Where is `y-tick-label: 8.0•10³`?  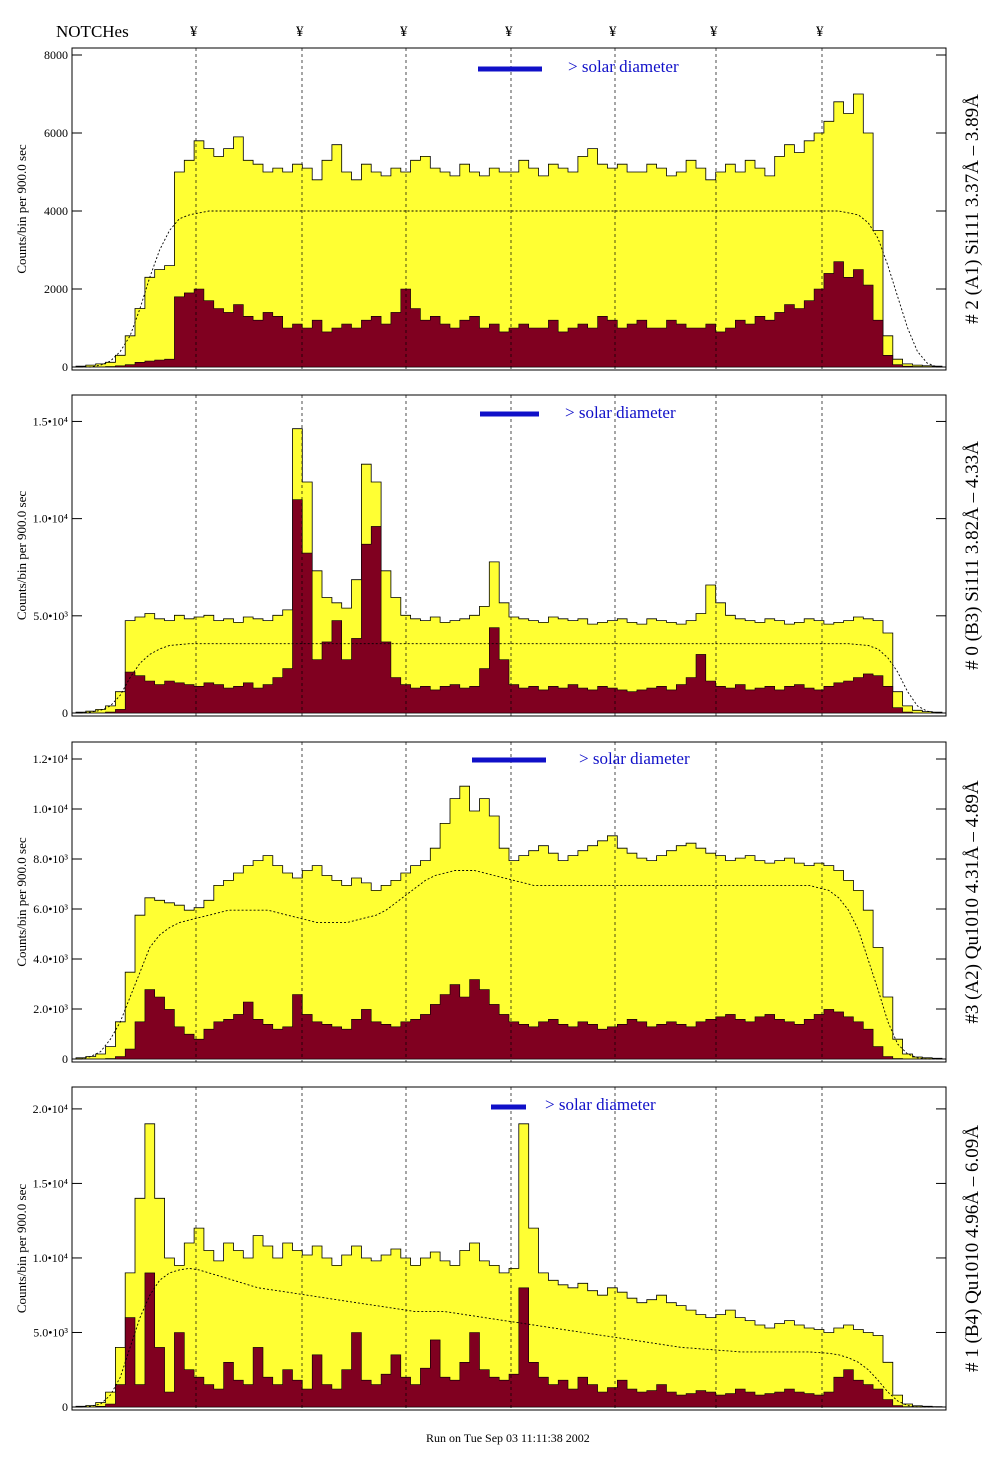
y-tick-label: 8.0•10³ is located at coordinates (50, 859).